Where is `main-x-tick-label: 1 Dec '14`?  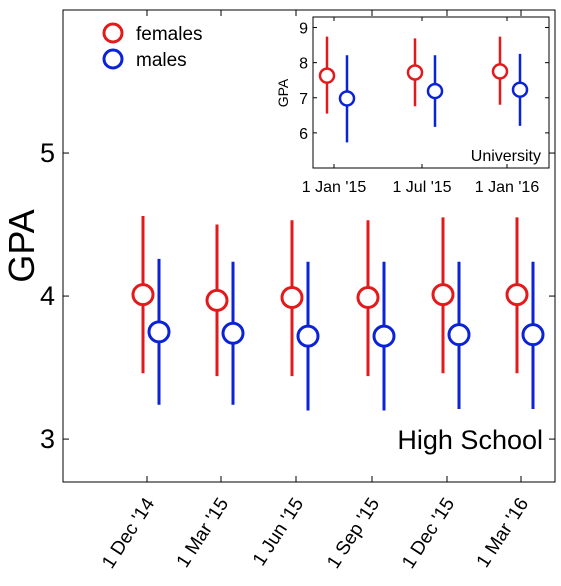
main-x-tick-label: 1 Dec '14 is located at coordinates (128, 533).